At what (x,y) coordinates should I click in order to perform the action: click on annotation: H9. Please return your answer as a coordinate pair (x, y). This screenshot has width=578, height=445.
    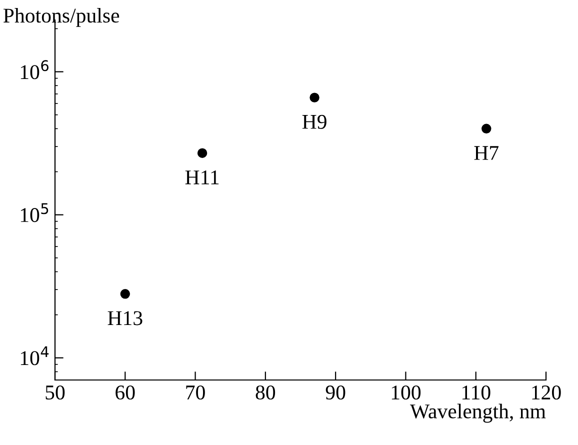
    Looking at the image, I should click on (314, 121).